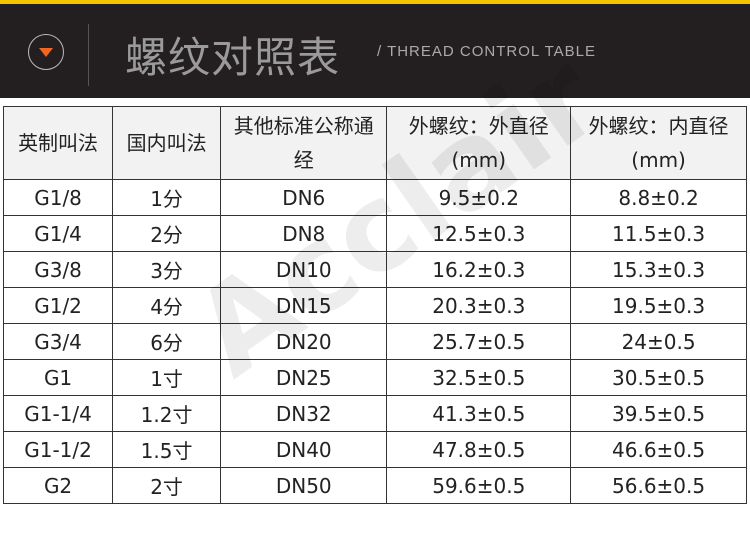  What do you see at coordinates (304, 413) in the screenshot?
I see `table-cell: DN32` at bounding box center [304, 413].